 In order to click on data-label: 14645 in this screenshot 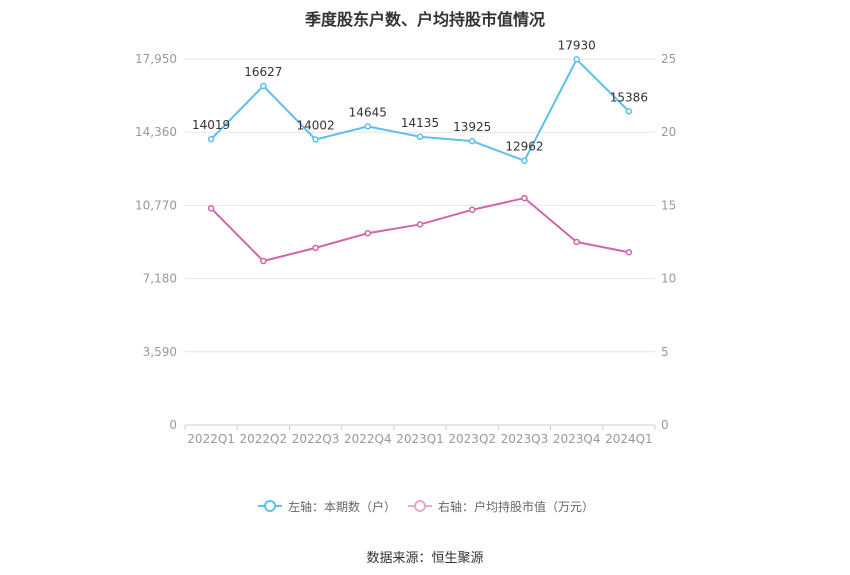, I will do `click(368, 112)`.